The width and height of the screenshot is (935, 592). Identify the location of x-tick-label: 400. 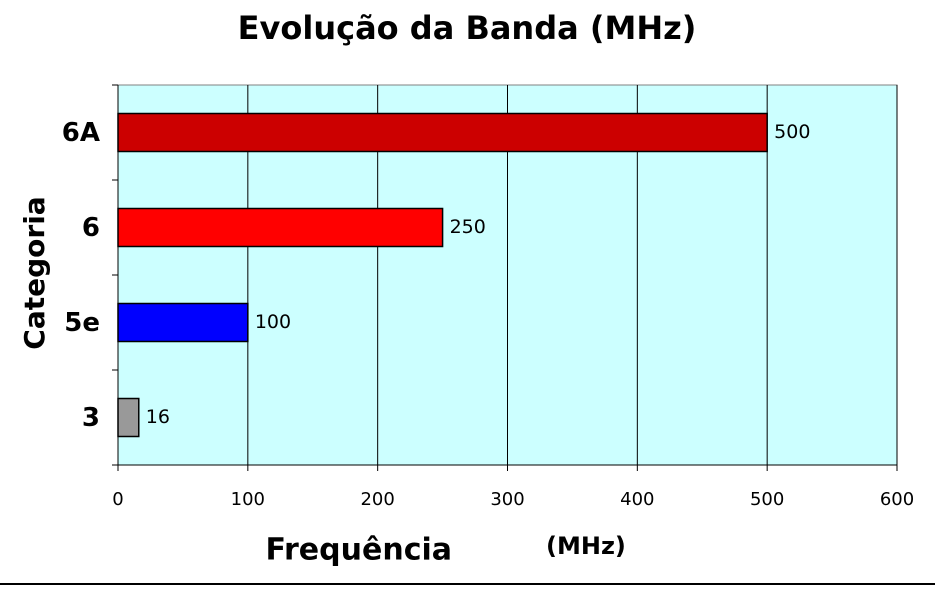
(637, 499).